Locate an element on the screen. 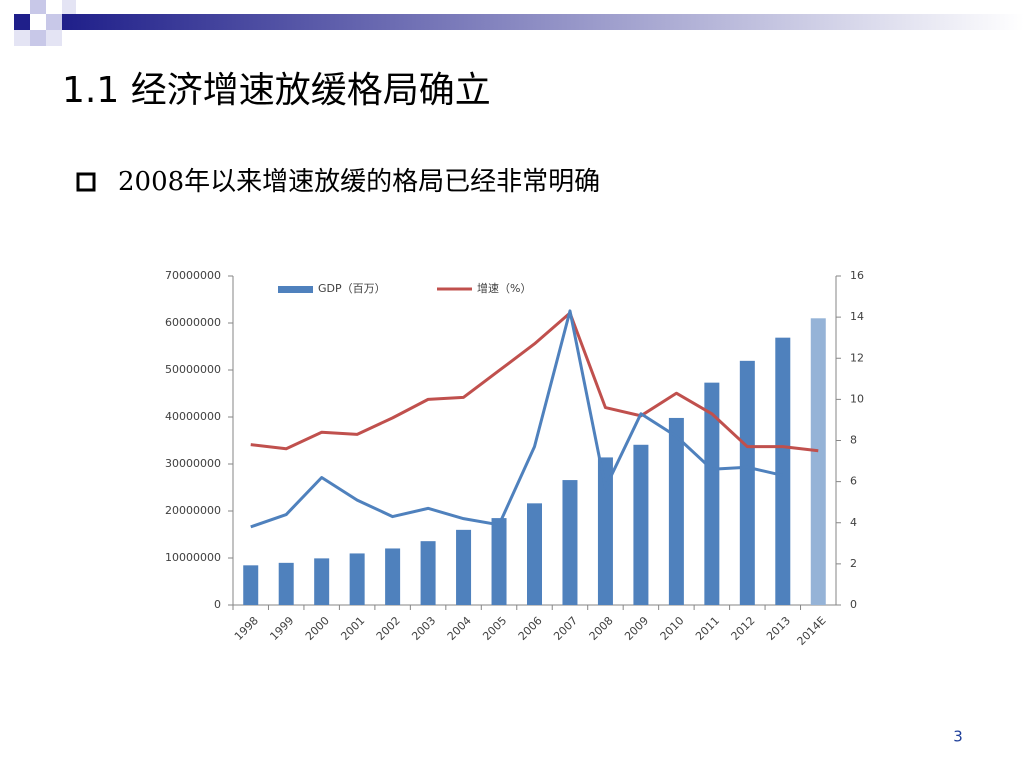 The width and height of the screenshot is (1024, 772). y-tick-label: 70000000 is located at coordinates (193, 275).